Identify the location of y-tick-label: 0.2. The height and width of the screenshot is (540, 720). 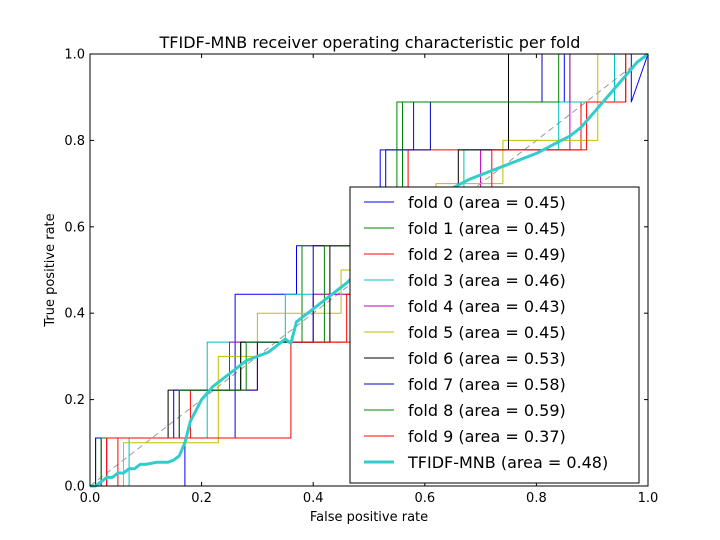
(74, 400).